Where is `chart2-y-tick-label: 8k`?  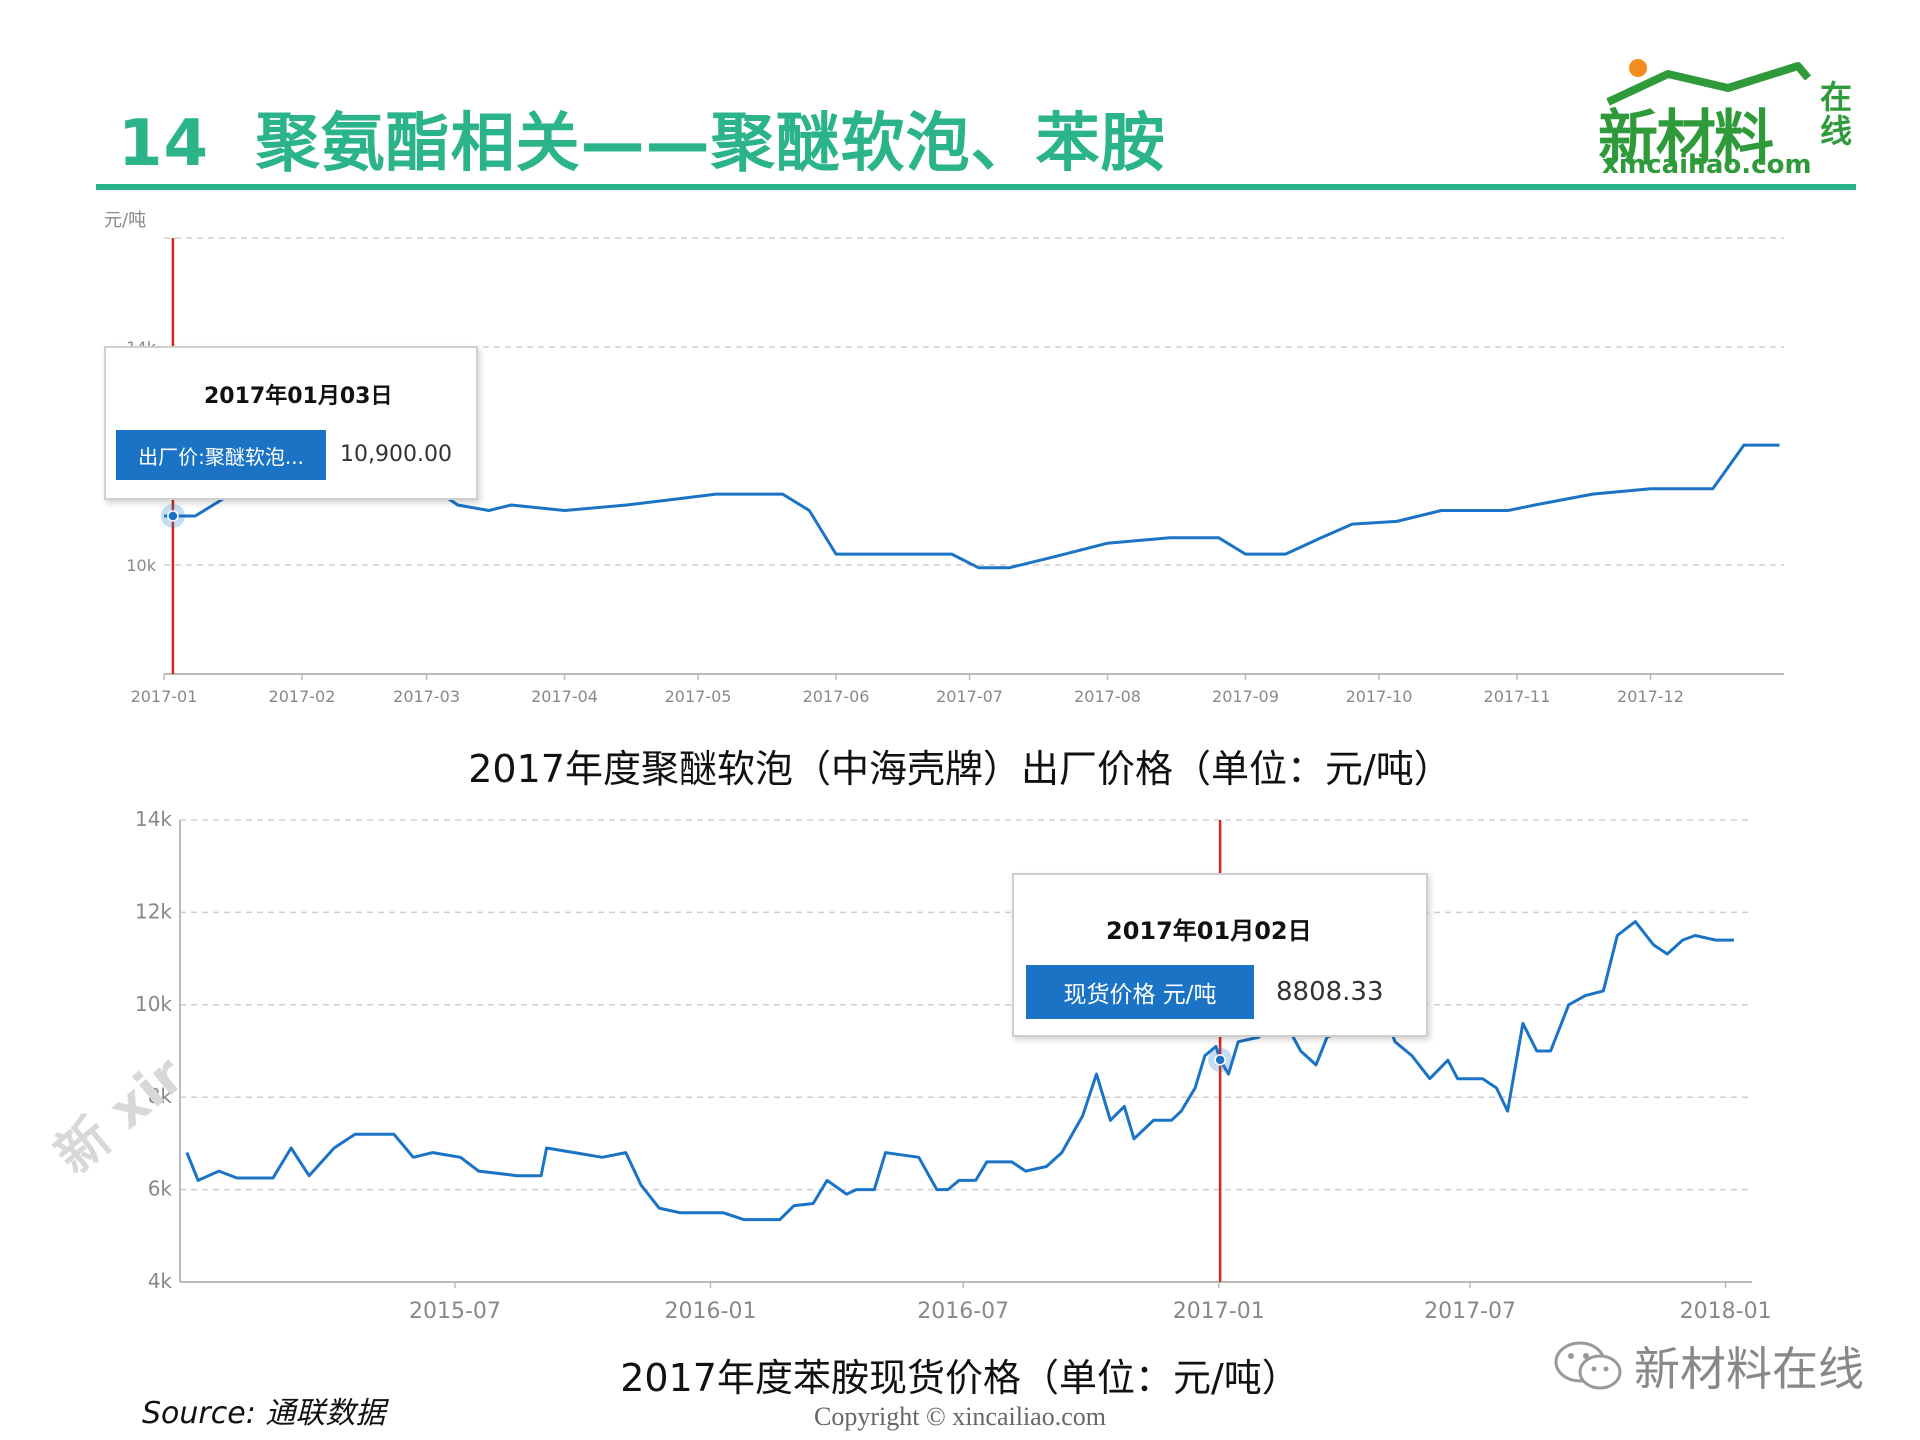 chart2-y-tick-label: 8k is located at coordinates (160, 1096).